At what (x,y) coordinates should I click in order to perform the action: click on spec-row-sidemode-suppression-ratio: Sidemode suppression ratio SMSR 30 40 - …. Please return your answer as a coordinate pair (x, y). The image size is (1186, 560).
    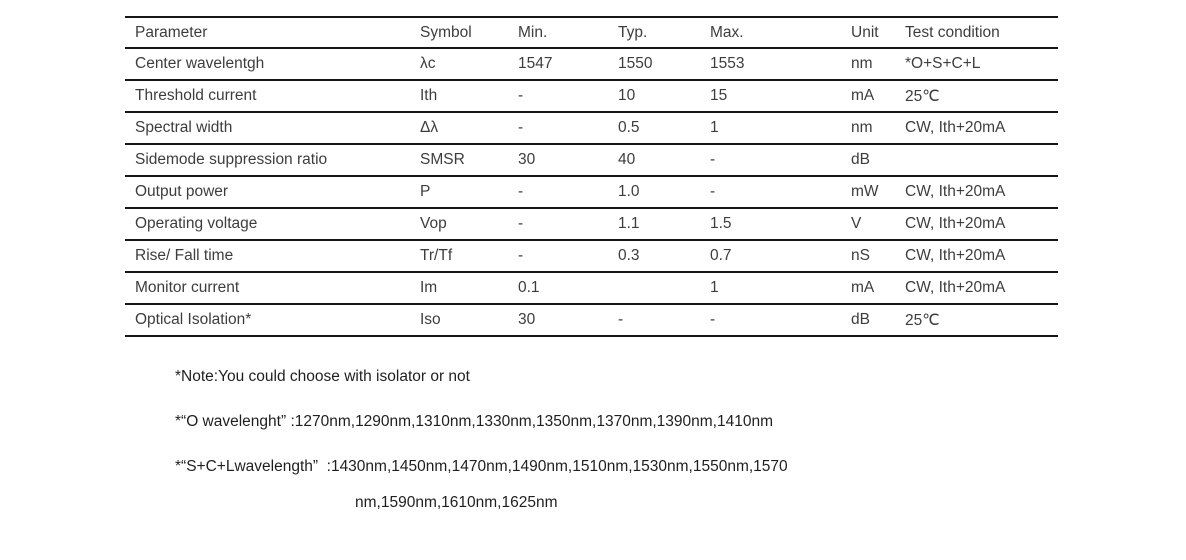
    Looking at the image, I should click on (591, 160).